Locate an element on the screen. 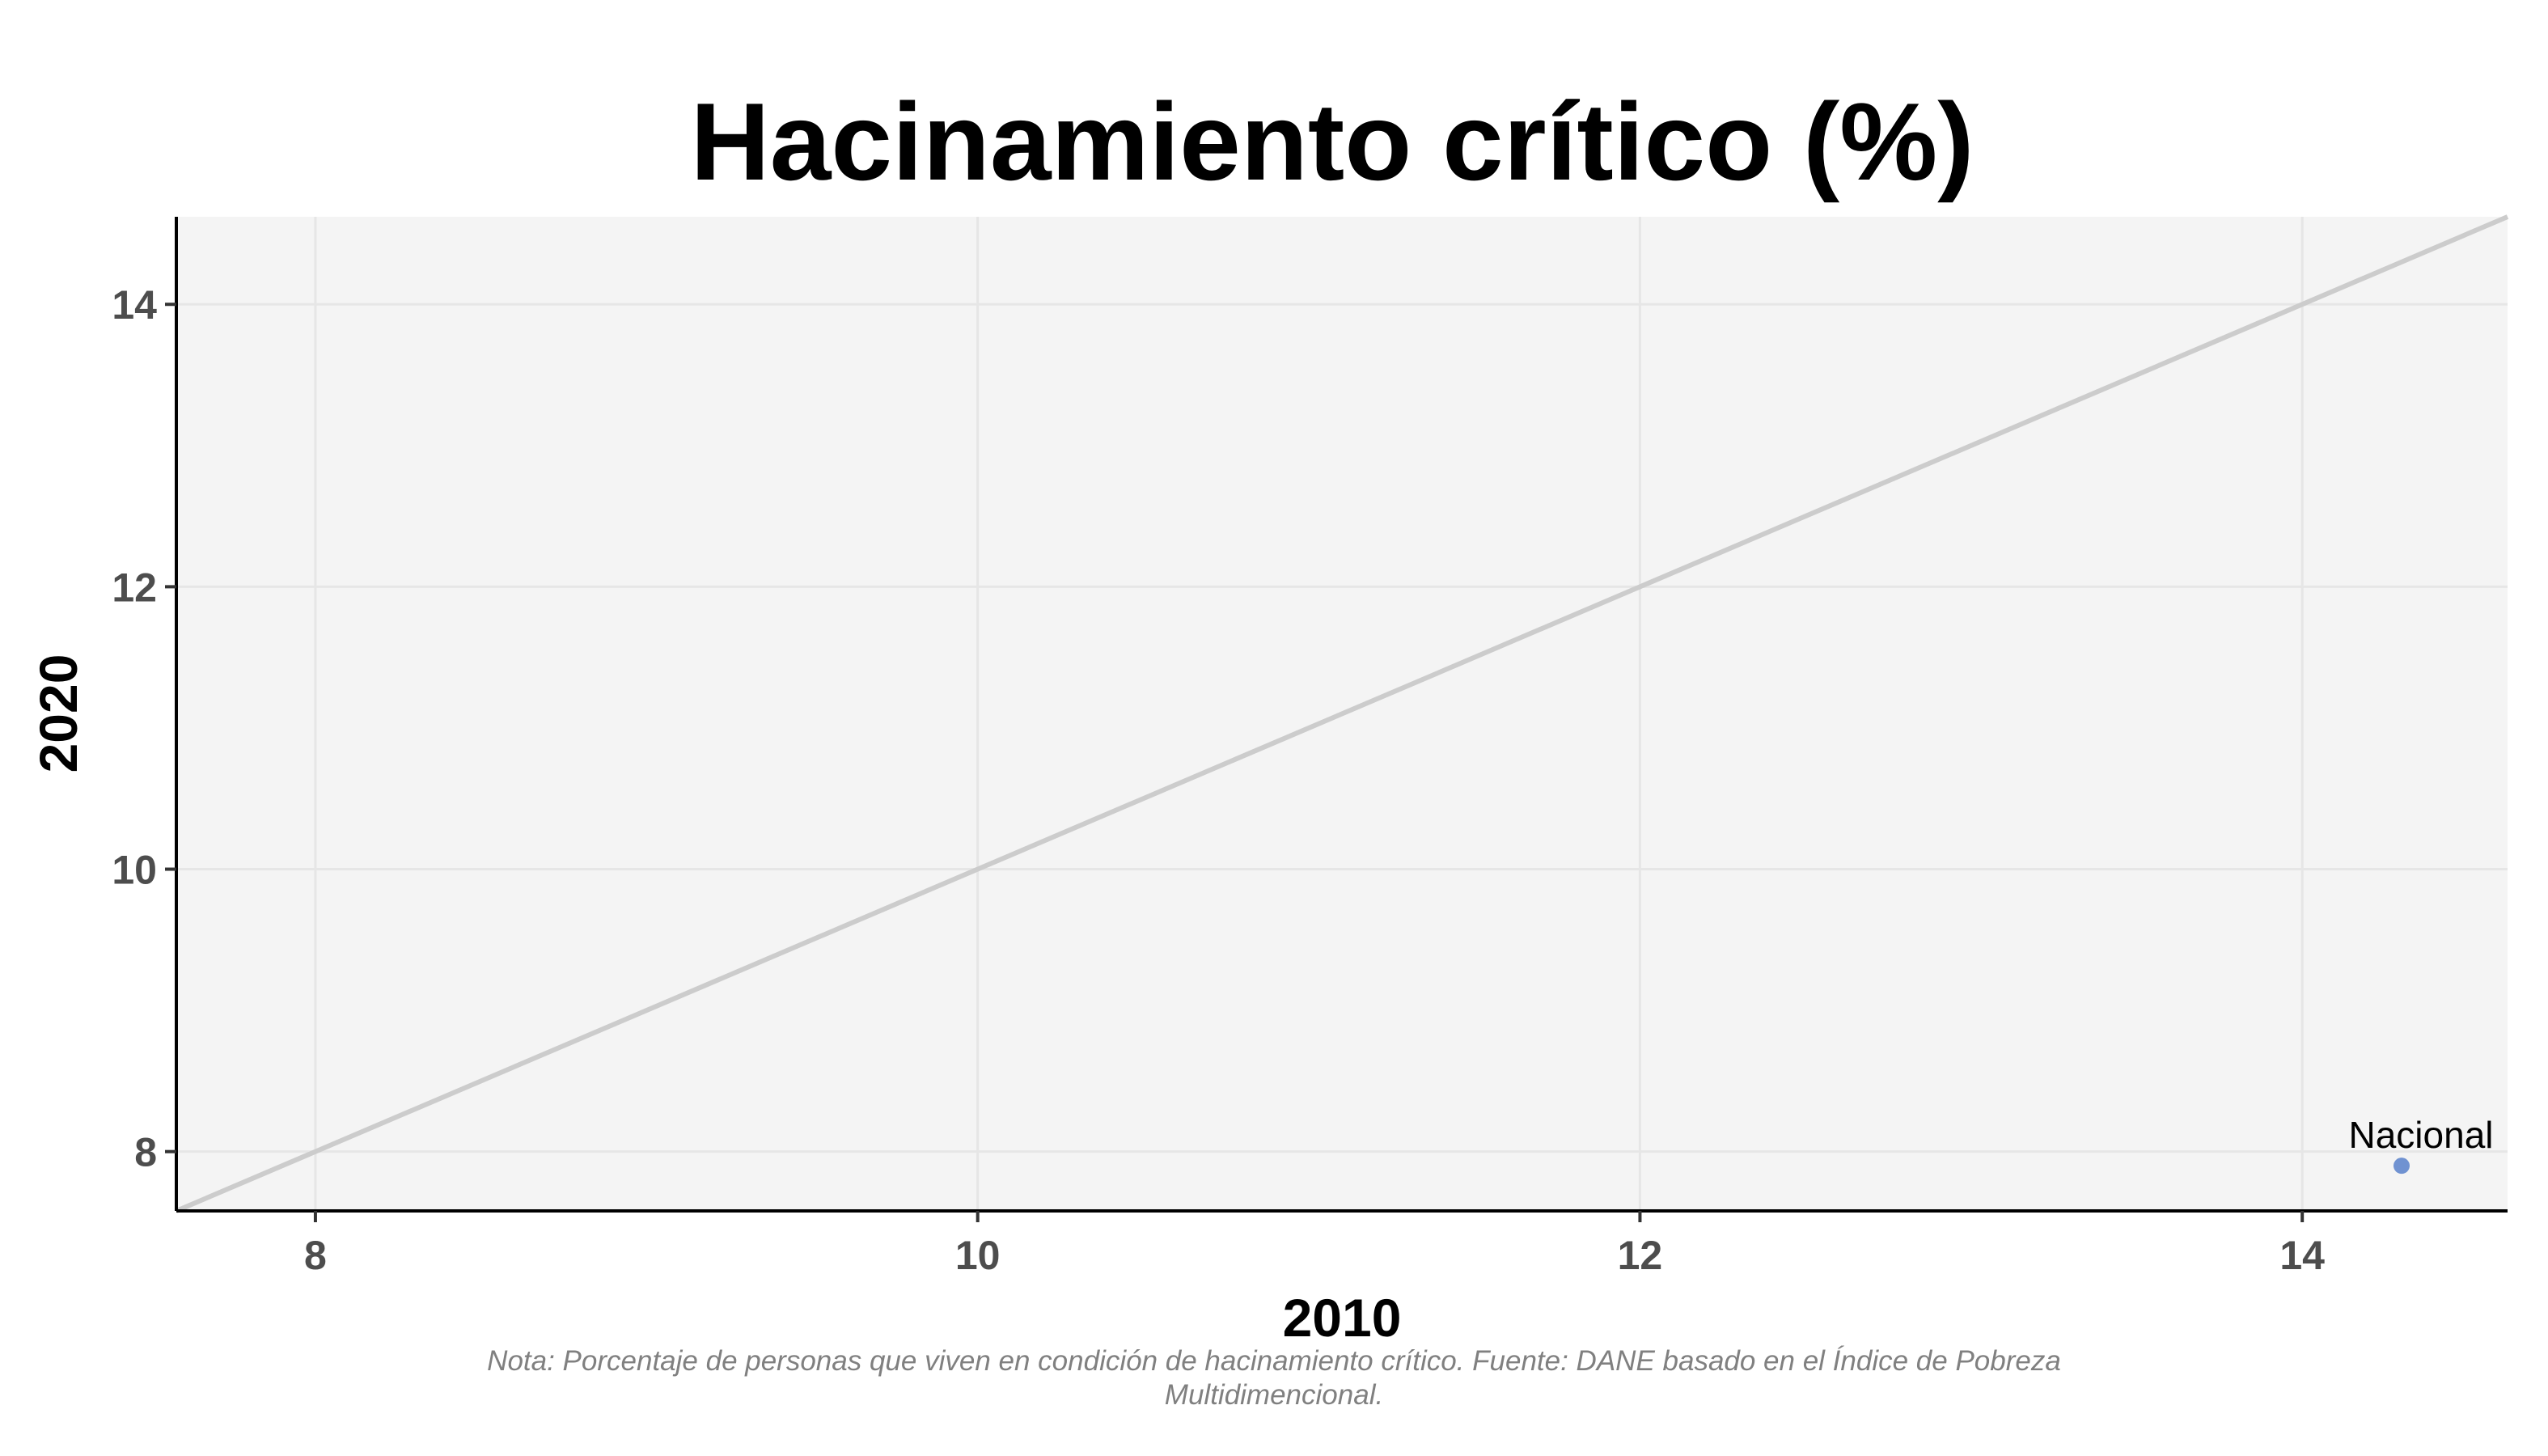 The image size is (2548, 1456). y-tick-label: 14 is located at coordinates (134, 305).